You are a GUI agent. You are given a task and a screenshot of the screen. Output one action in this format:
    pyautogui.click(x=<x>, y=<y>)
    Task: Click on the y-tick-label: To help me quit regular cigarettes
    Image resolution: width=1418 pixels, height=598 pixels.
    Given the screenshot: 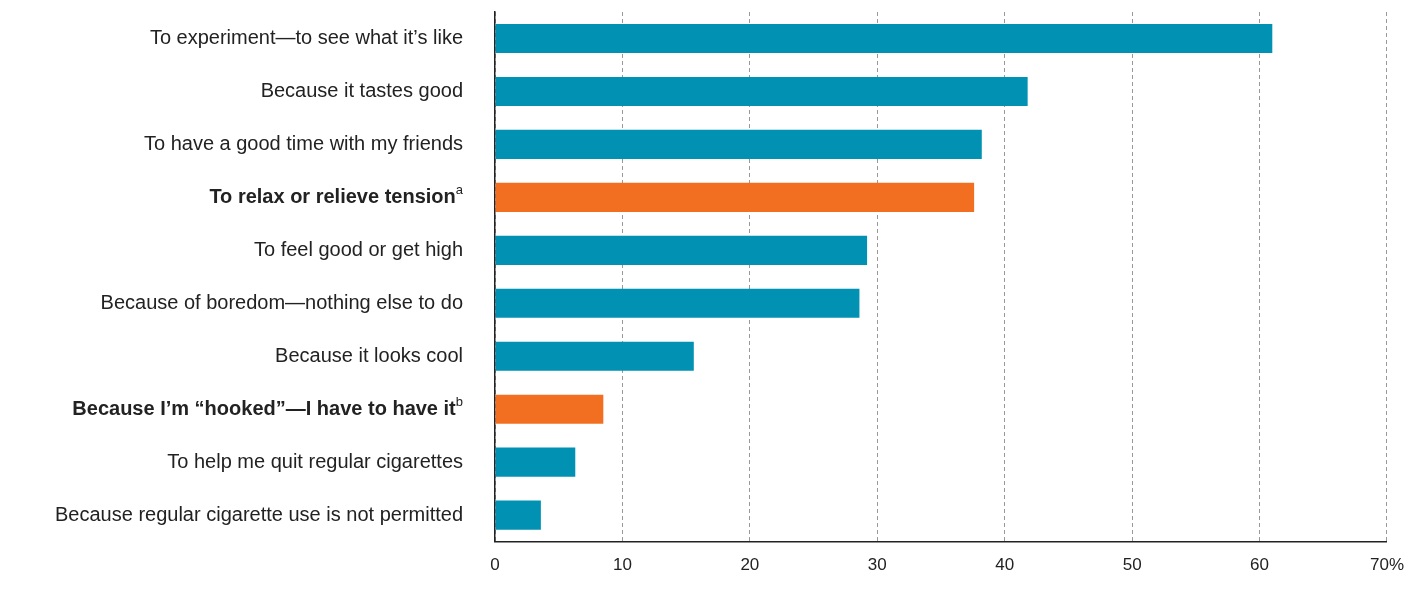 What is the action you would take?
    pyautogui.click(x=315, y=460)
    